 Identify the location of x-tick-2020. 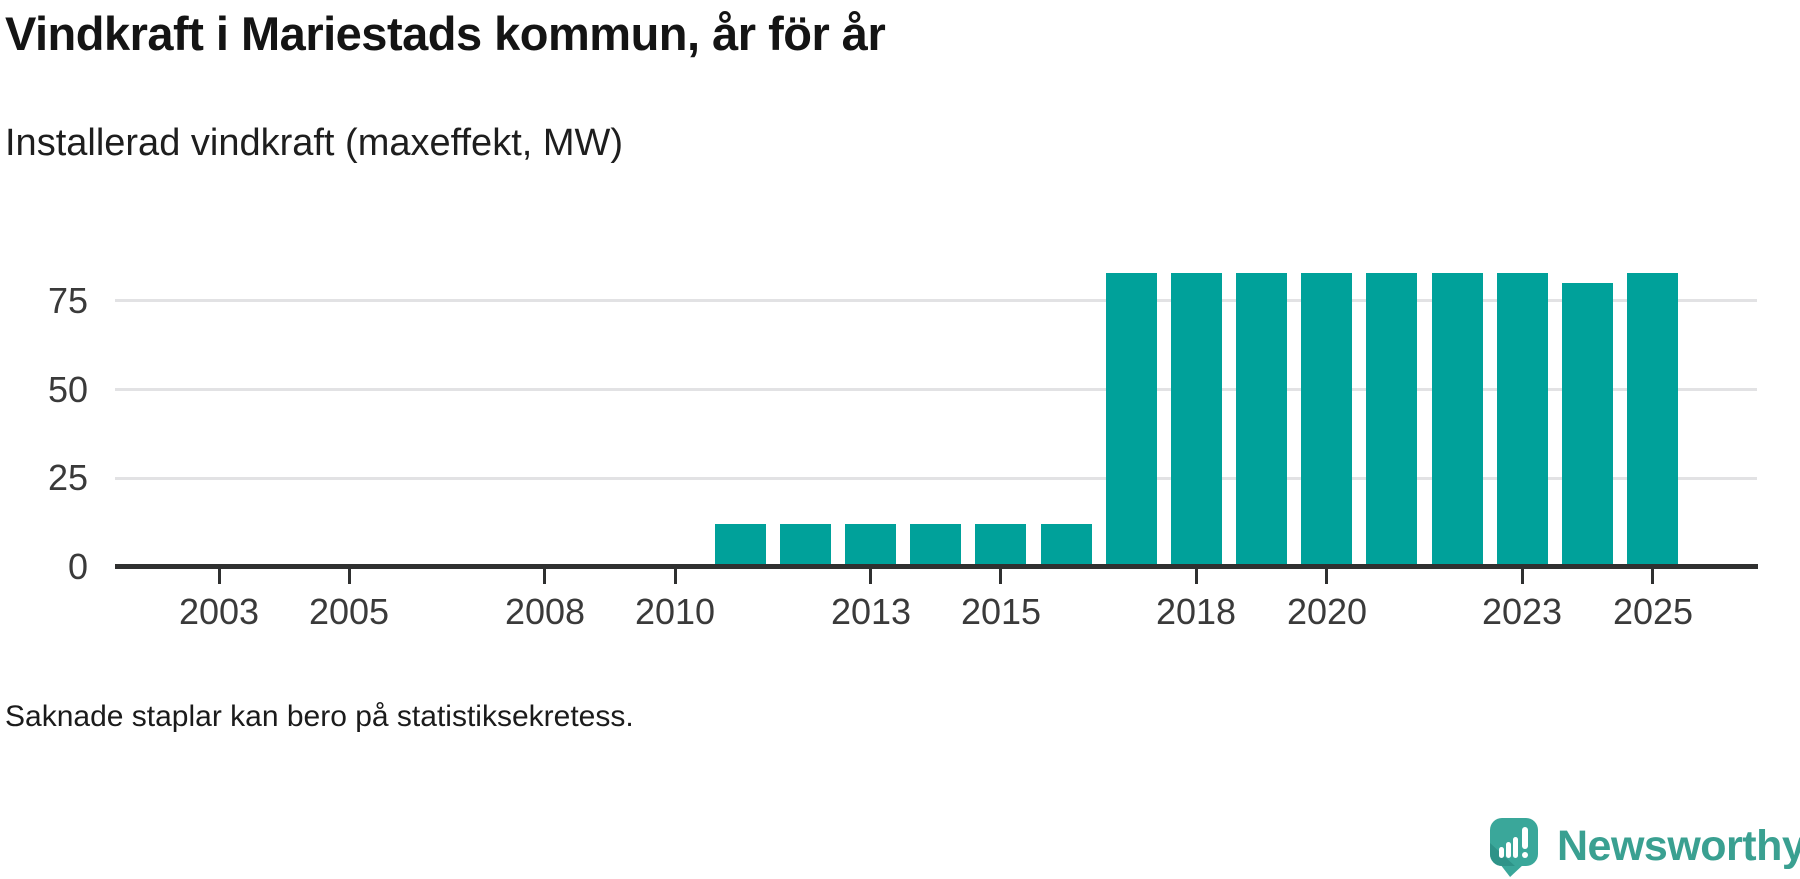
(1326, 575).